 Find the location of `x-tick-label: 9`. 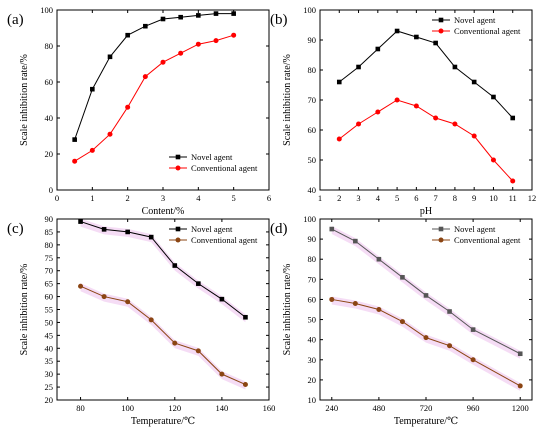

x-tick-label: 9 is located at coordinates (474, 198).